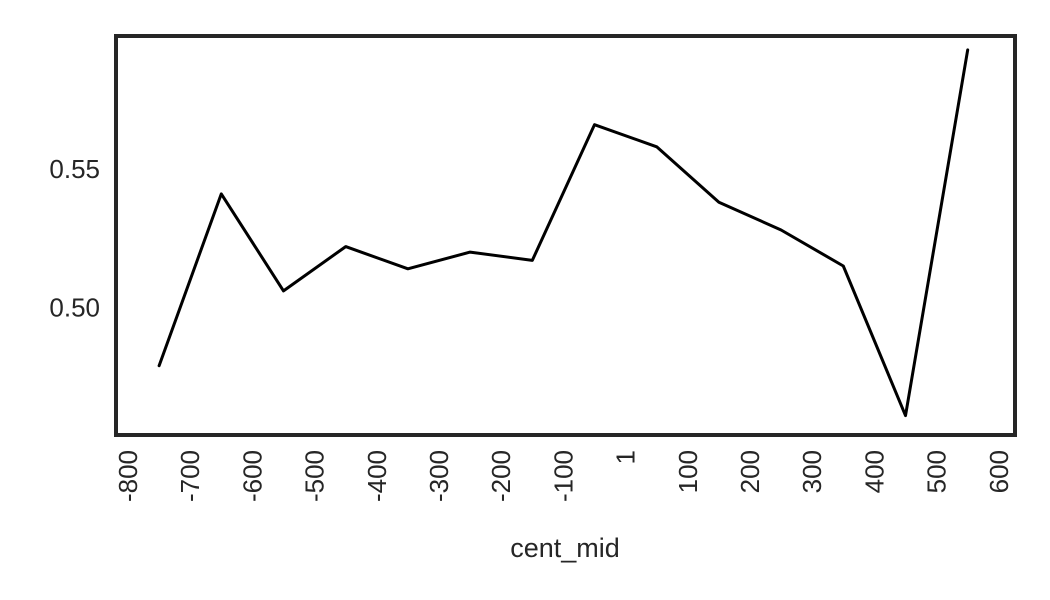 This screenshot has width=1050, height=600. I want to click on x-tick-label: 400, so click(874, 471).